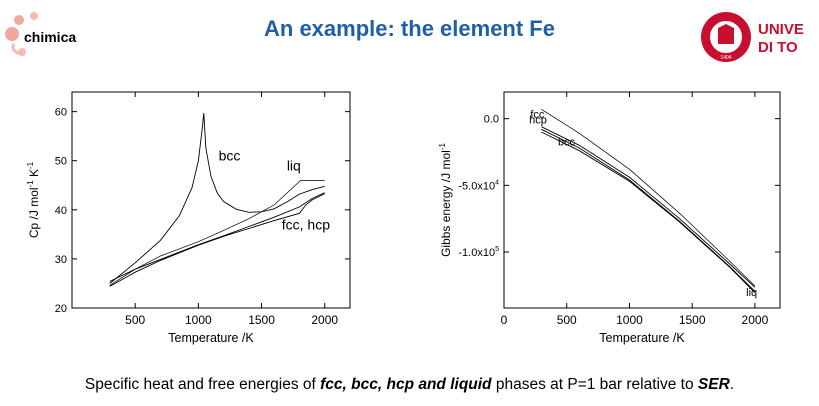 This screenshot has height=406, width=819. I want to click on series-annotation: hcp, so click(538, 120).